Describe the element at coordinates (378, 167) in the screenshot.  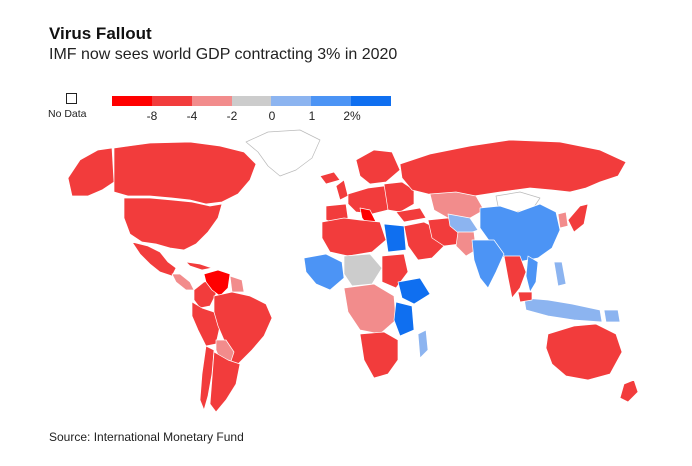
I see `region-scandinavia` at that location.